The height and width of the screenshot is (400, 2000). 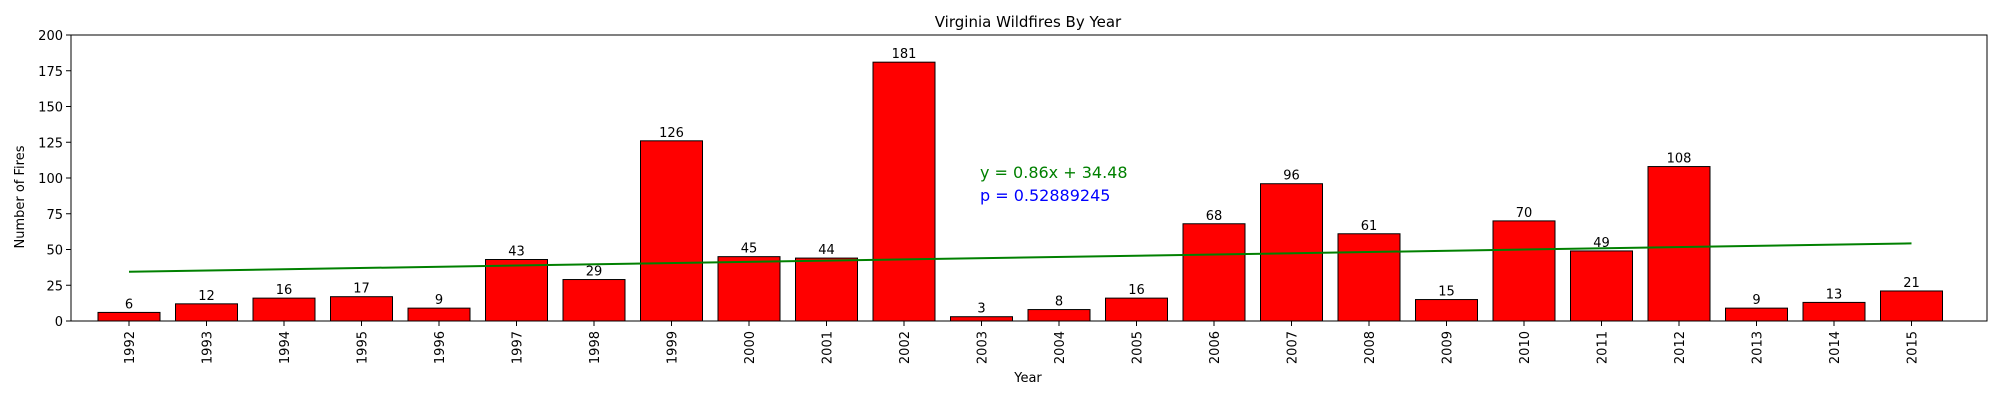 I want to click on chart-title: Virginia Wildfires By Year, so click(x=1028, y=22).